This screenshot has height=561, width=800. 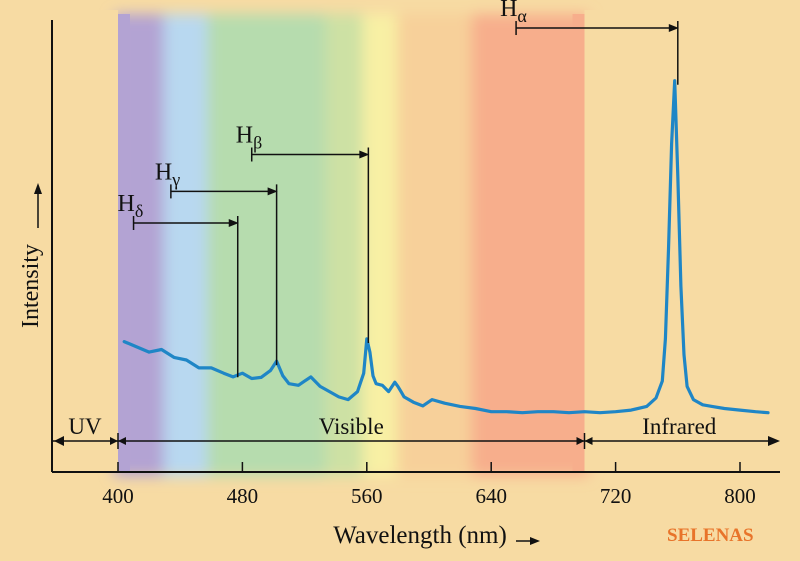 What do you see at coordinates (710, 535) in the screenshot?
I see `selenas-logo: SELENAS` at bounding box center [710, 535].